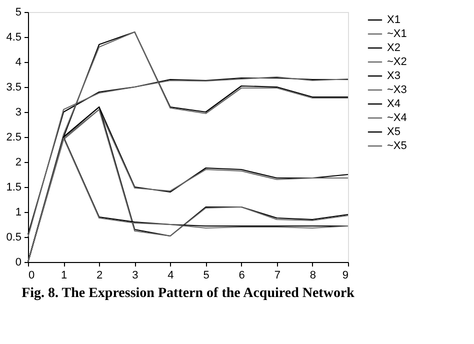 The image size is (474, 344). Describe the element at coordinates (393, 132) in the screenshot. I see `legend-label: X5` at that location.